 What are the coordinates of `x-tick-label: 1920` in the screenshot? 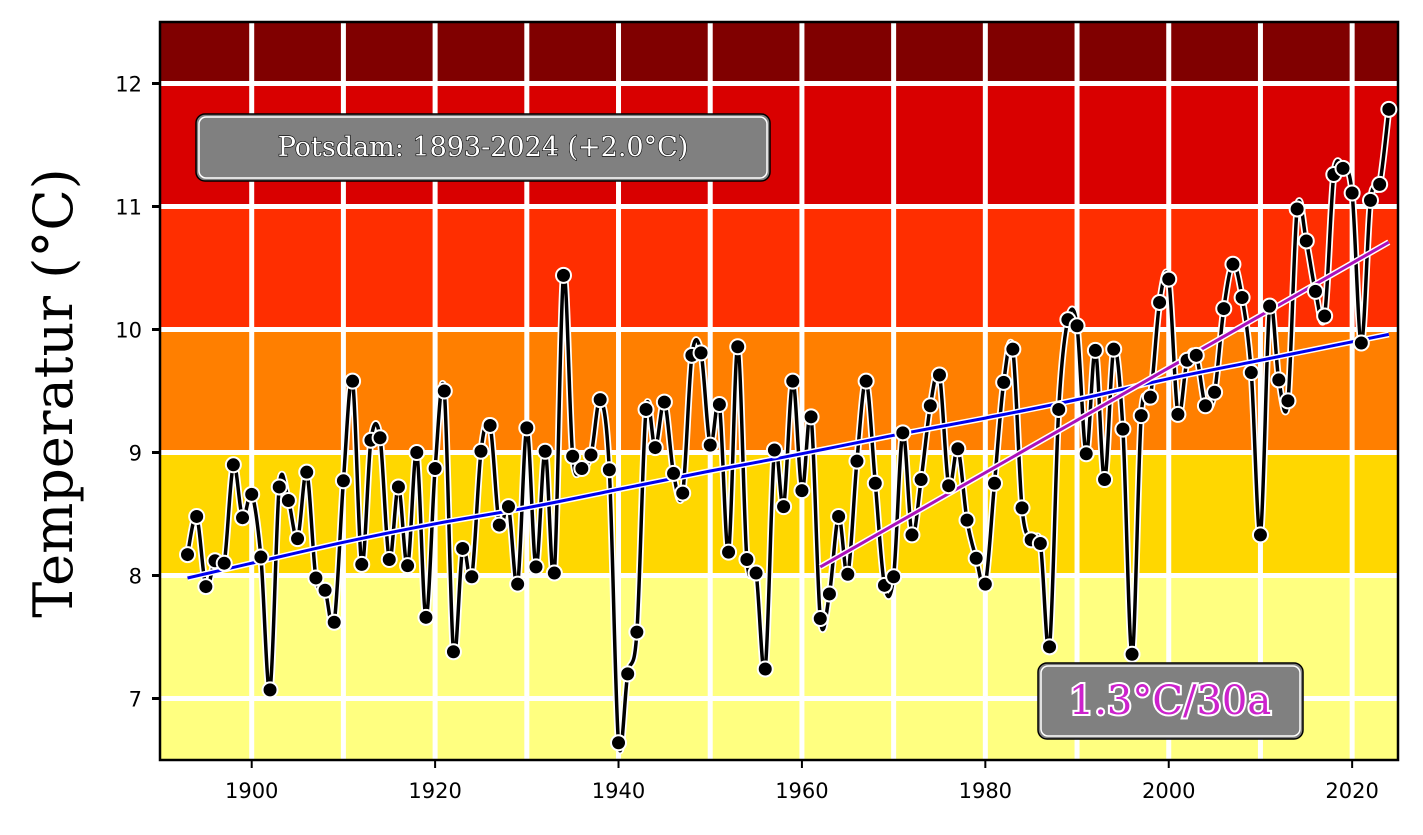 It's located at (434, 791).